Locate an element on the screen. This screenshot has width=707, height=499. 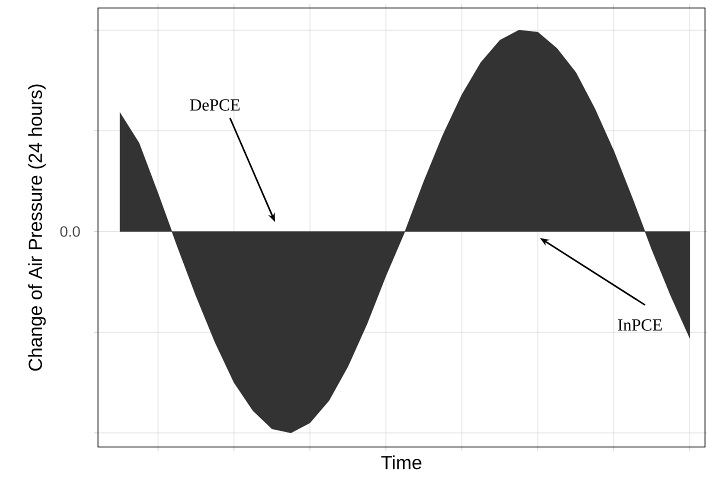
annotation: DePCE is located at coordinates (215, 105).